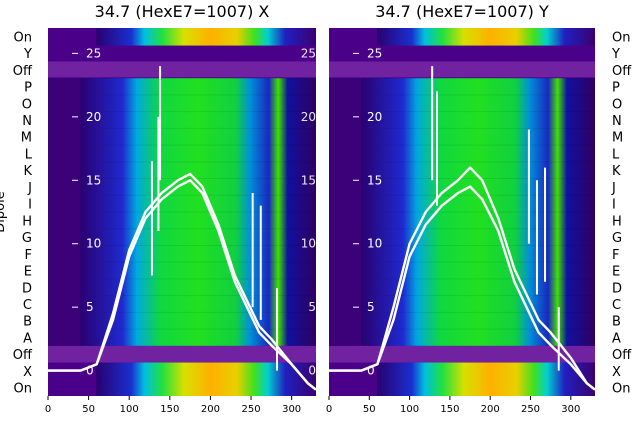 The height and width of the screenshot is (444, 640). I want to click on chart-title: 34.7 (HexE7=1007) Y, so click(462, 11).